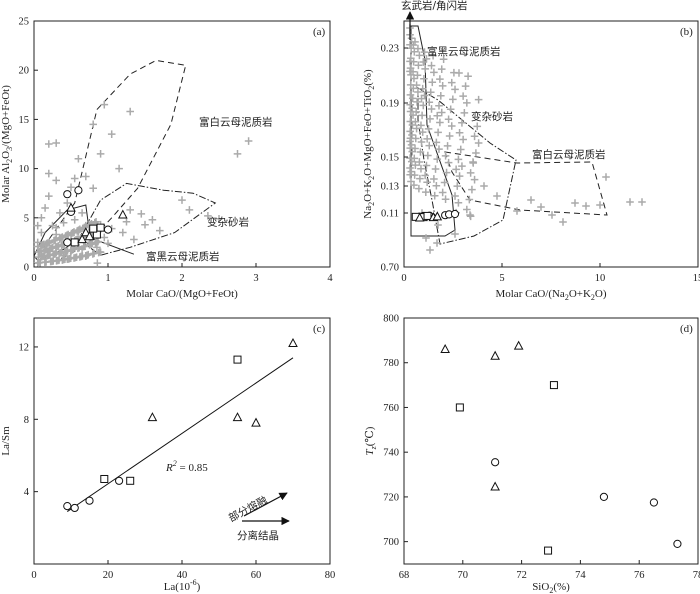 The width and height of the screenshot is (700, 594). Describe the element at coordinates (492, 116) in the screenshot. I see `panel-b-region-label-greywacke: 变杂砂岩` at that location.